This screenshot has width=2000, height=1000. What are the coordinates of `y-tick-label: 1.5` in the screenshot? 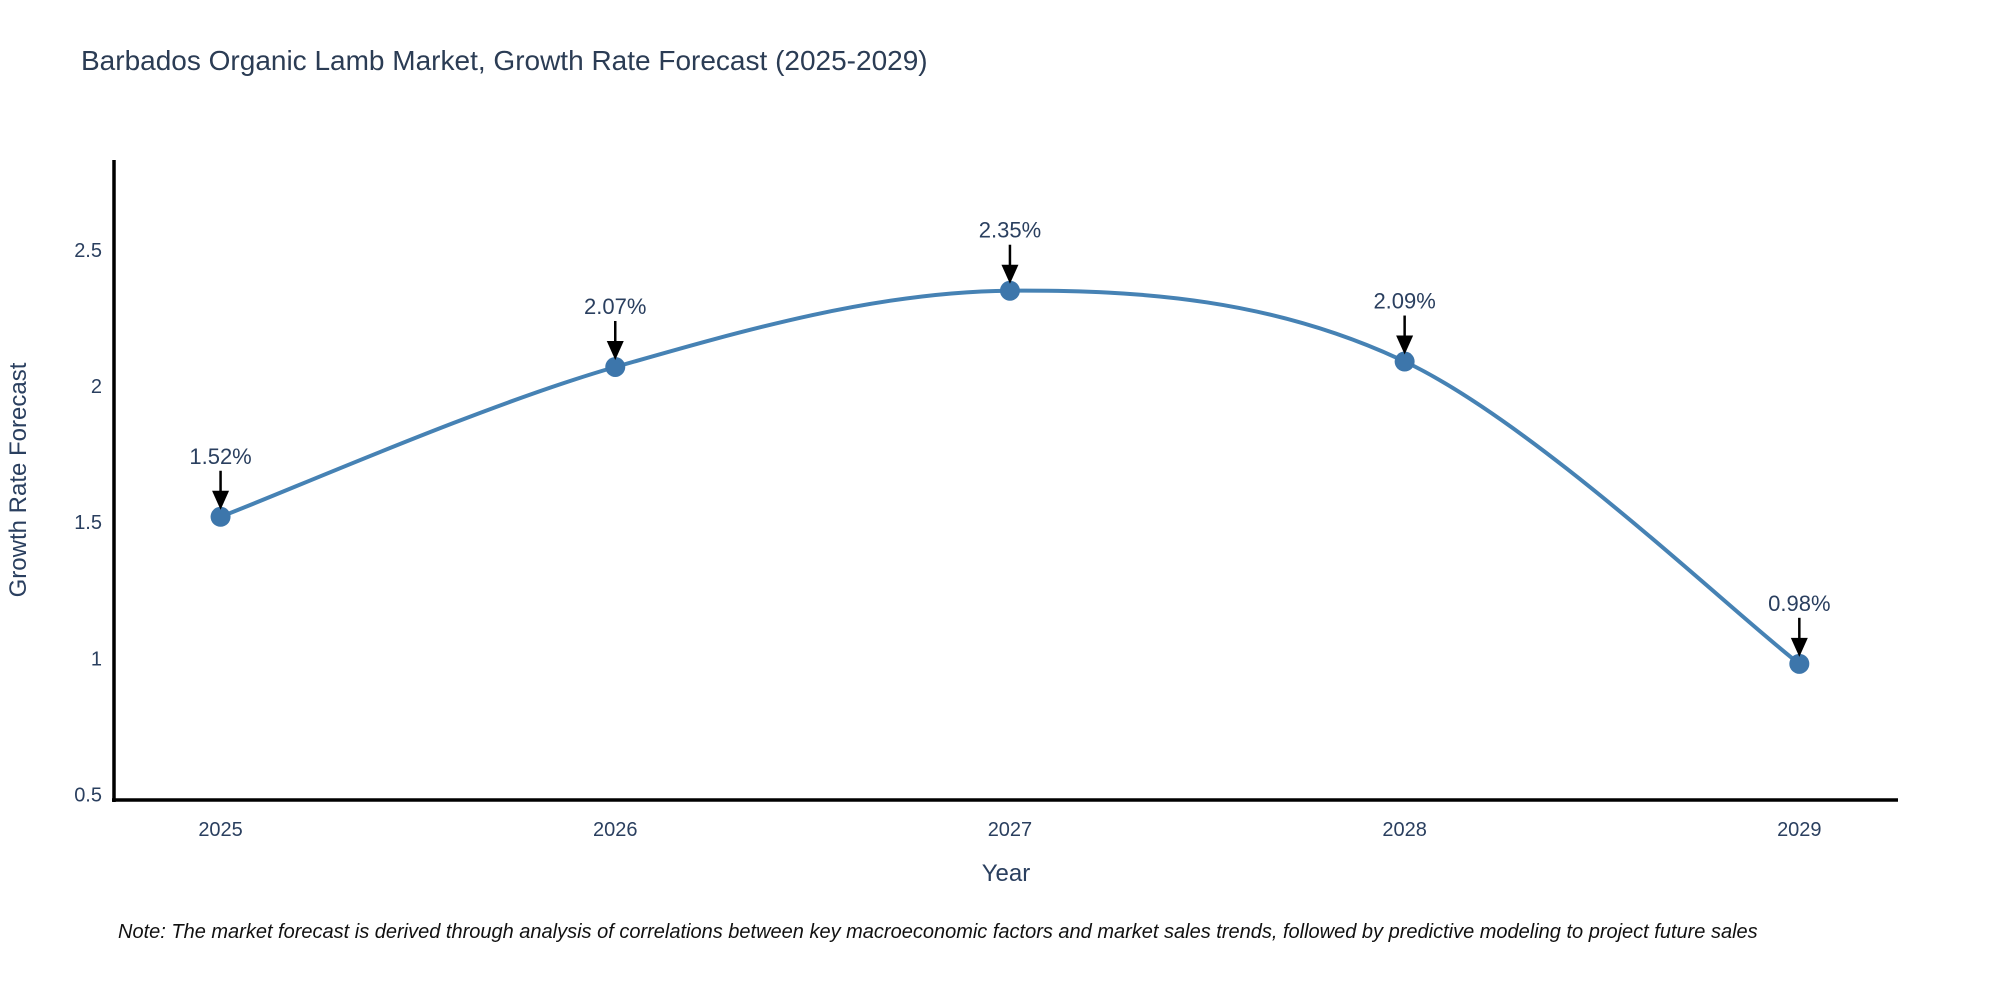 It's located at (88, 523).